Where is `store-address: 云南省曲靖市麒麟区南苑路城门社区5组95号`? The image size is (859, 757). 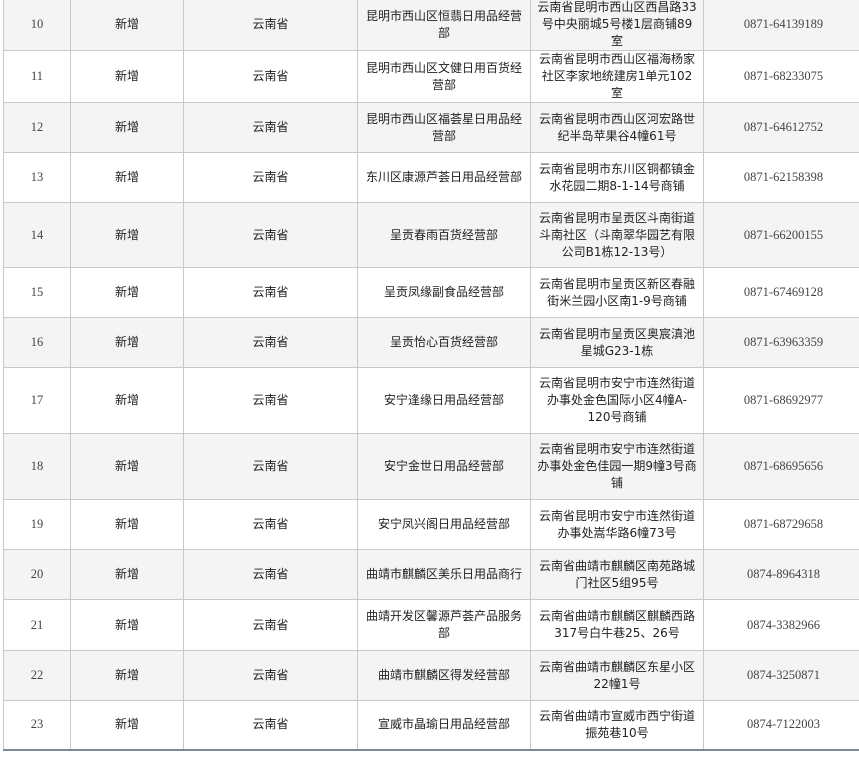 store-address: 云南省曲靖市麒麟区南苑路城门社区5组95号 is located at coordinates (617, 574).